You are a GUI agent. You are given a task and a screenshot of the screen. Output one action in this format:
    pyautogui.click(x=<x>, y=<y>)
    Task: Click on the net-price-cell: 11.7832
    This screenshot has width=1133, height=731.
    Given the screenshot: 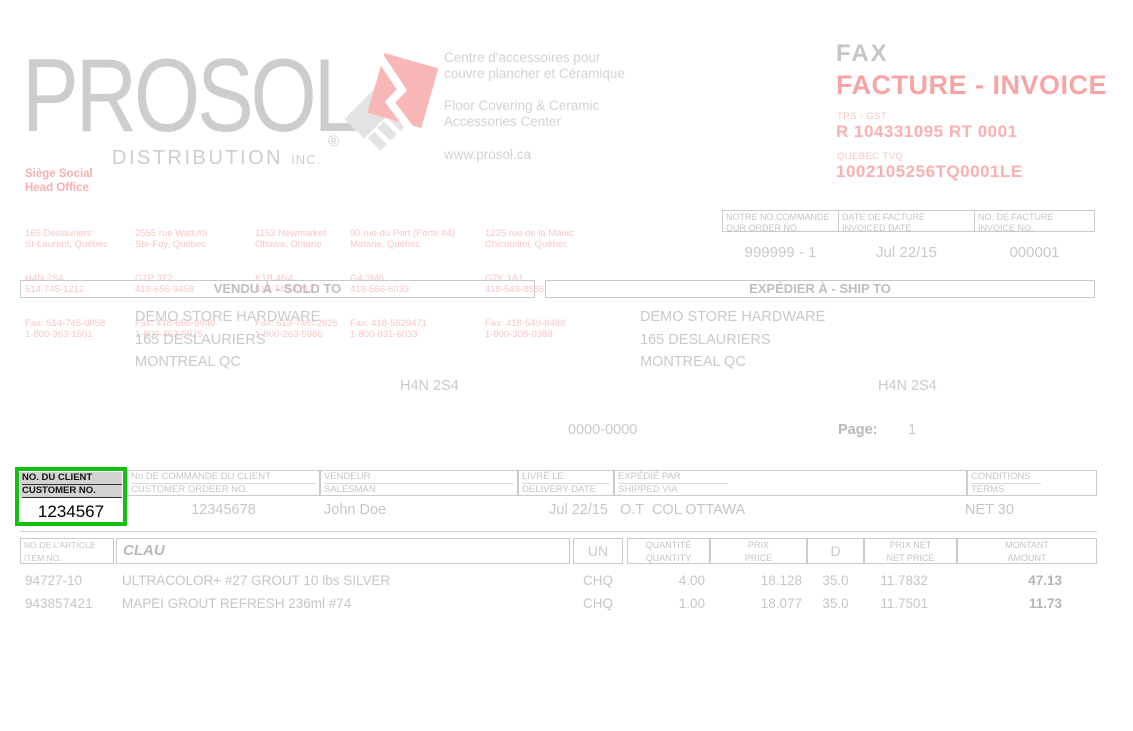 What is the action you would take?
    pyautogui.click(x=904, y=580)
    